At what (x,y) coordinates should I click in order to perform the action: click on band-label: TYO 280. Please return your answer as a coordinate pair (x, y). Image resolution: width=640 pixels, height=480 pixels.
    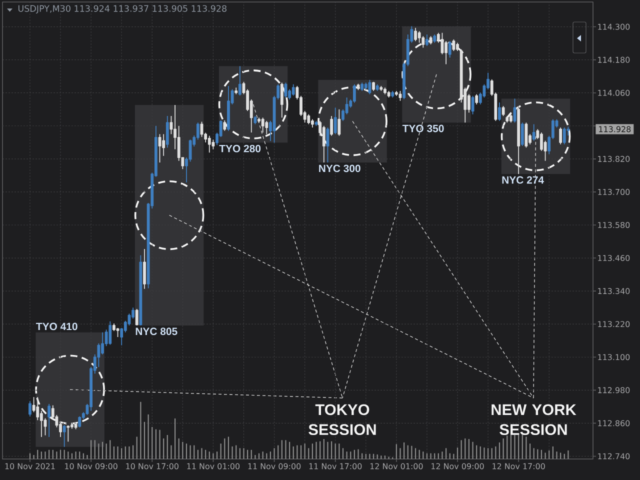
    Looking at the image, I should click on (240, 148).